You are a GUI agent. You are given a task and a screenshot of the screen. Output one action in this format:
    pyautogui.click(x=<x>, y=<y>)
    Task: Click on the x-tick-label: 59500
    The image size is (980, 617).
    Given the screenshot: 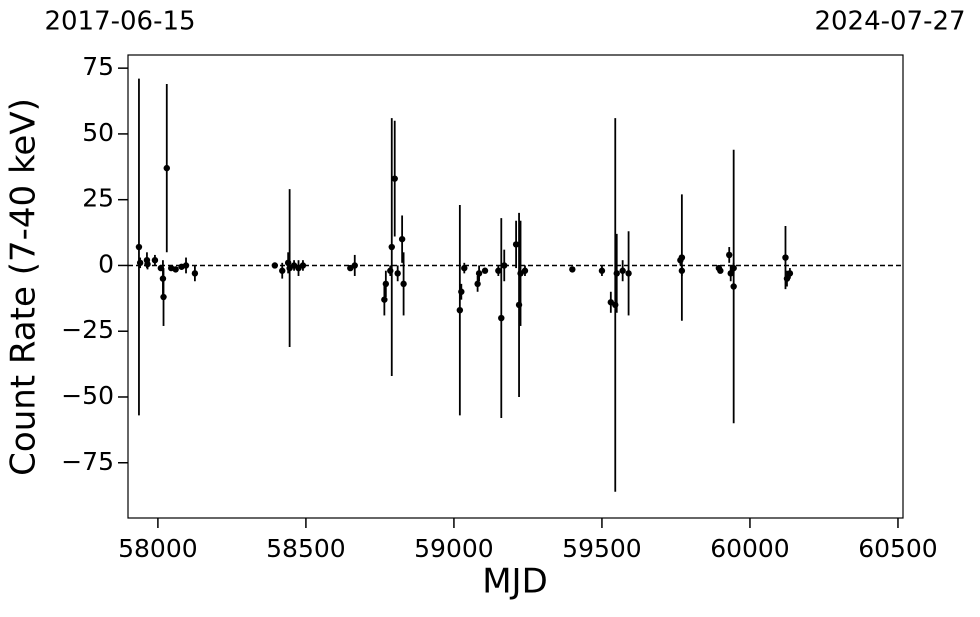 What is the action you would take?
    pyautogui.click(x=602, y=548)
    